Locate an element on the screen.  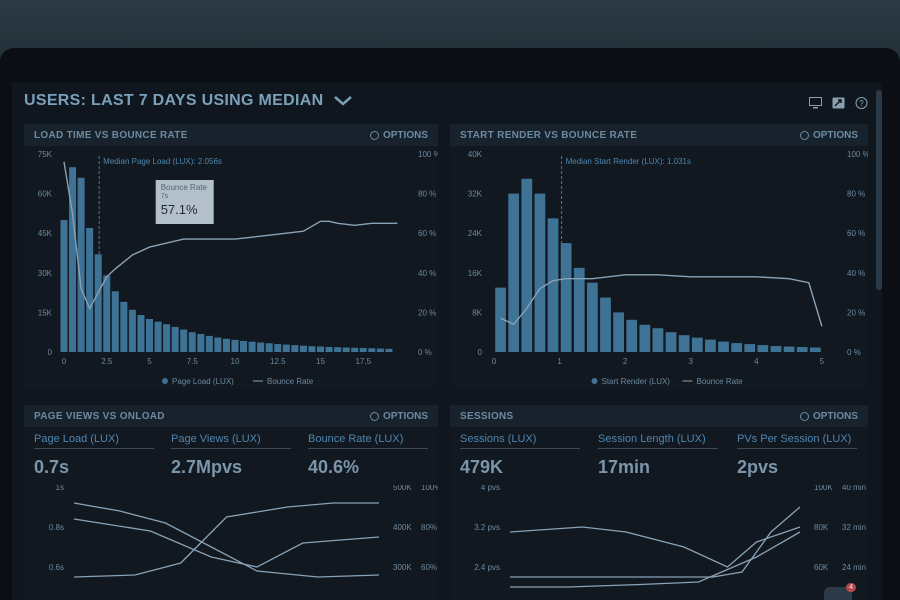
y-tick-right-2: 24 min is located at coordinates (854, 567).